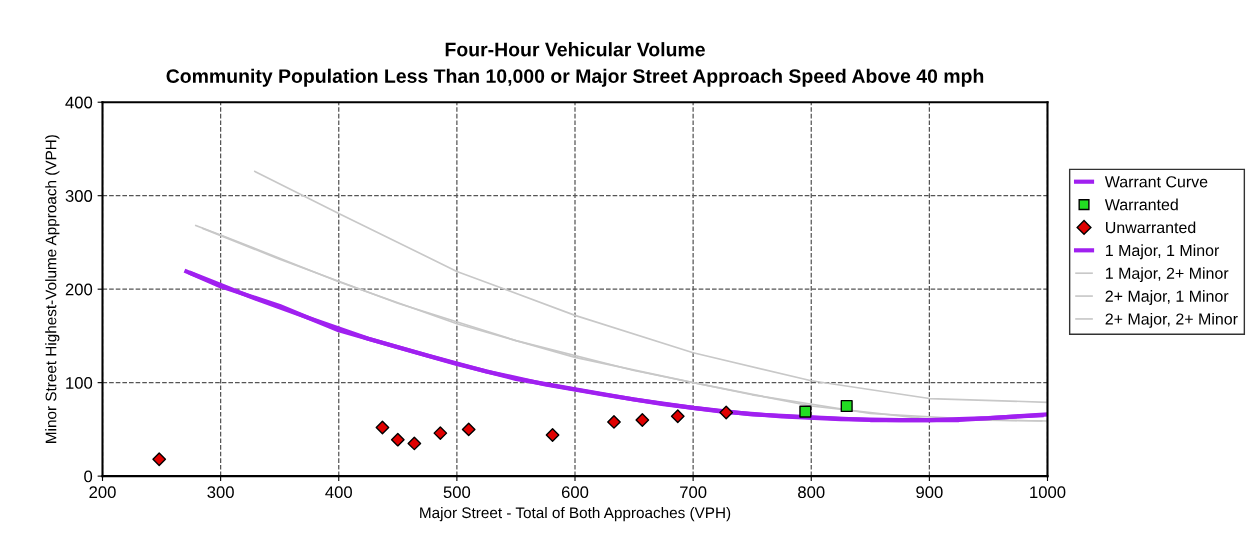  What do you see at coordinates (1156, 182) in the screenshot?
I see `legend-label: Warrant Curve` at bounding box center [1156, 182].